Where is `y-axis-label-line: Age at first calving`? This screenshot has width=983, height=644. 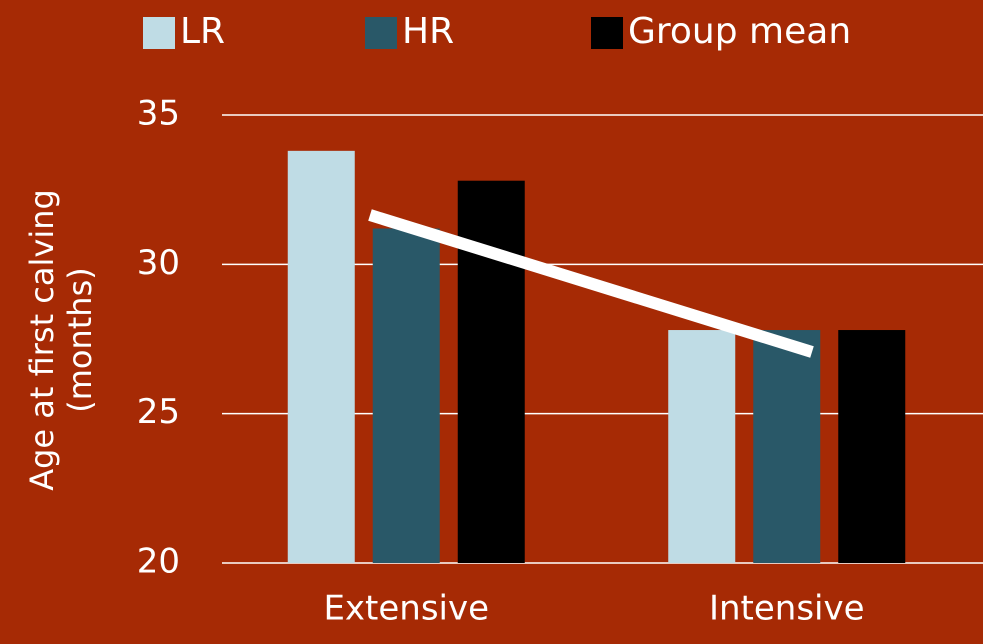 y-axis-label-line: Age at first calving is located at coordinates (42, 340).